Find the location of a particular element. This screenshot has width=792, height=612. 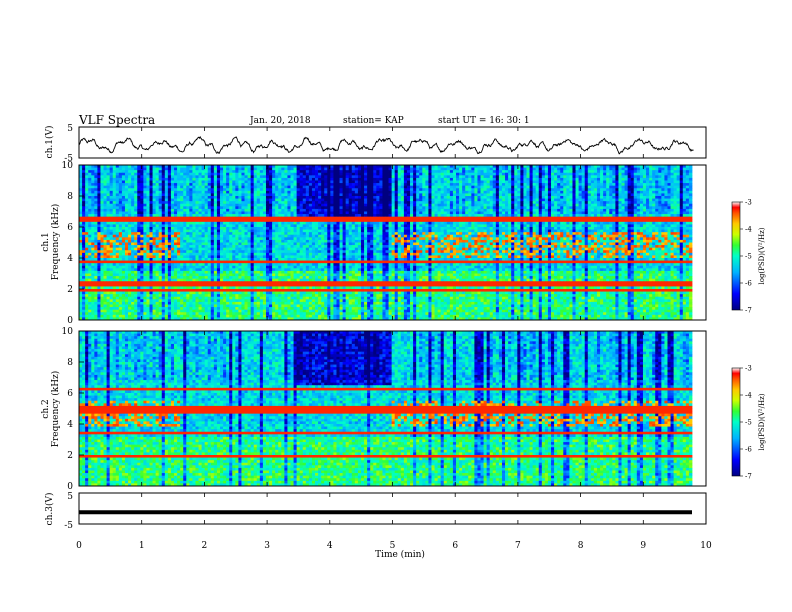

x-tick-label: 7 is located at coordinates (518, 546).